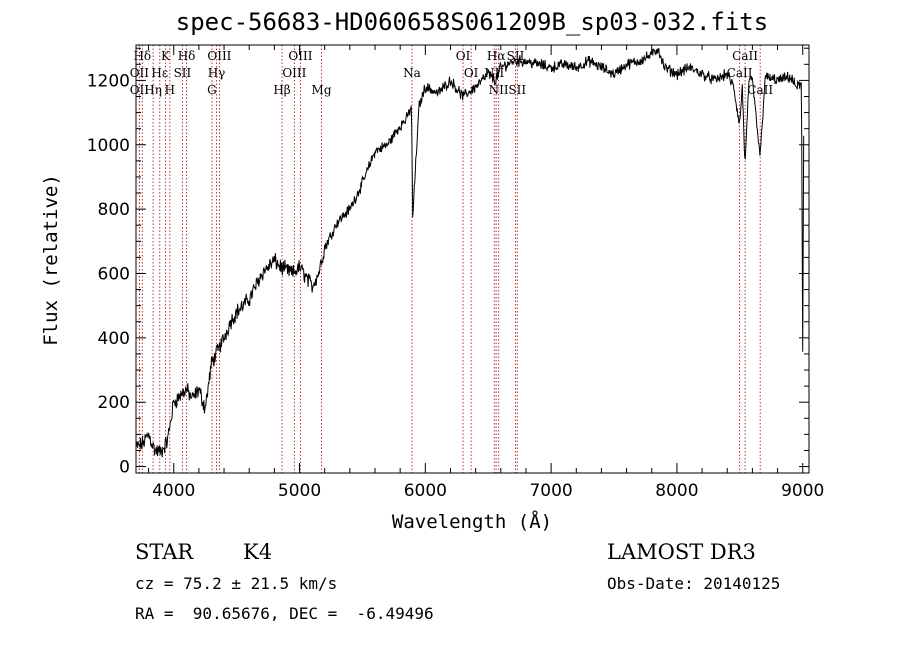  I want to click on y-tick-label: 1000, so click(108, 146).